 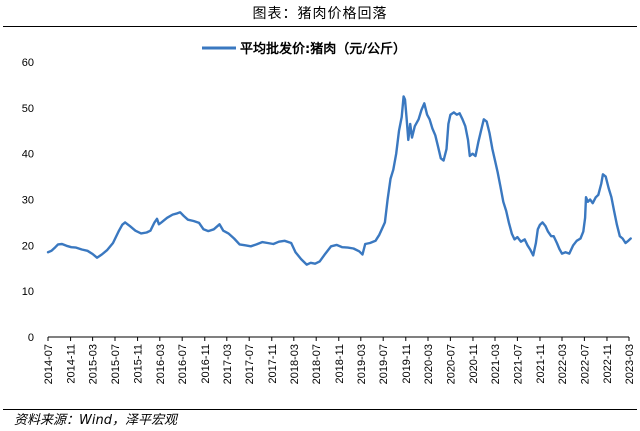 What do you see at coordinates (563, 364) in the screenshot?
I see `x-tick-label: 2022-03` at bounding box center [563, 364].